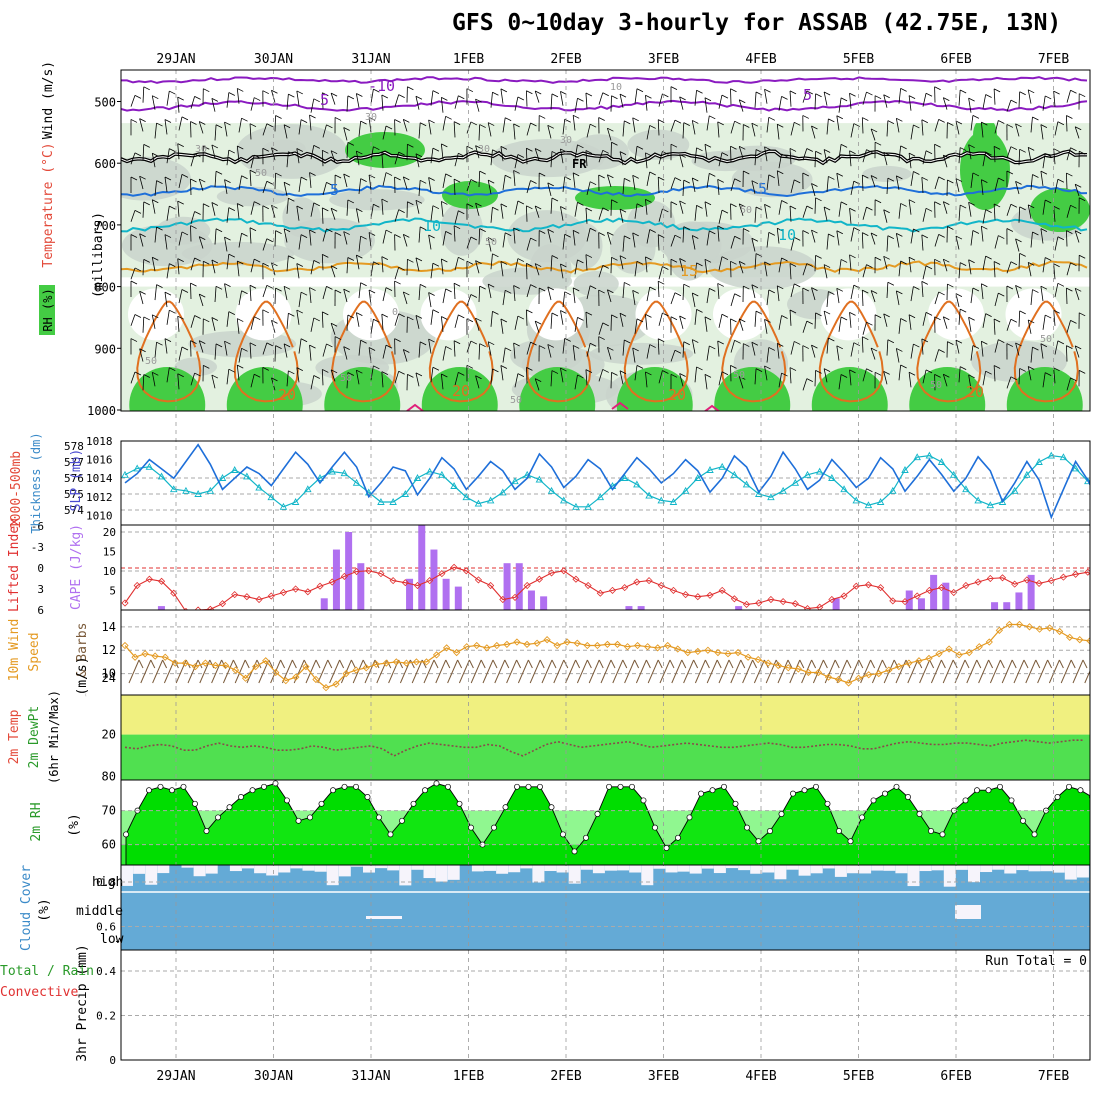  What do you see at coordinates (677, 395) in the screenshot?
I see `contour-label-orange20: 20` at bounding box center [677, 395].